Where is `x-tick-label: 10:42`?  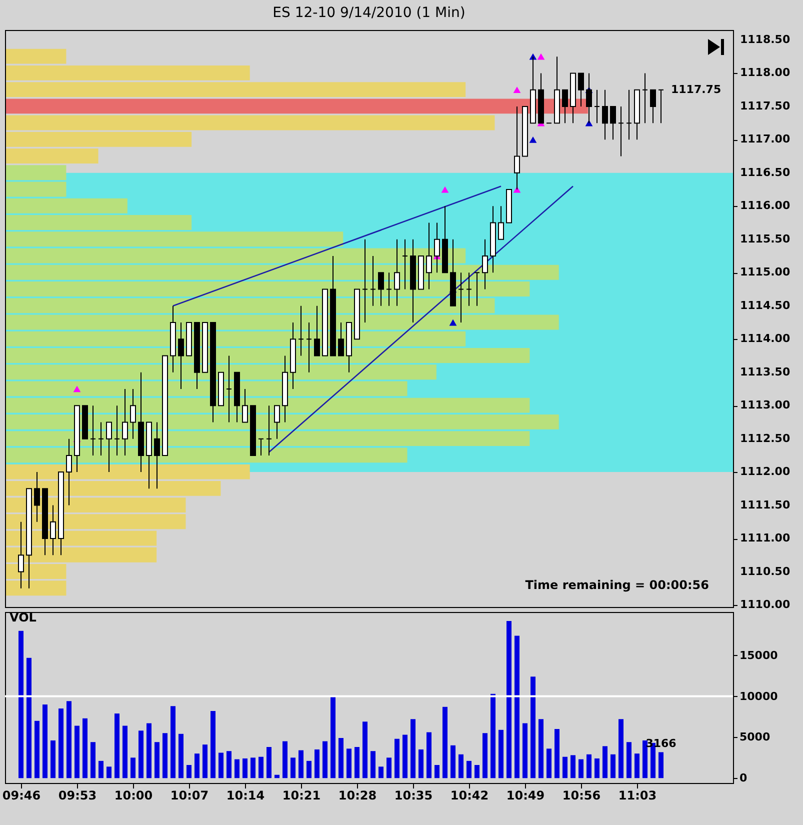
x-tick-label: 10:42 is located at coordinates (469, 795).